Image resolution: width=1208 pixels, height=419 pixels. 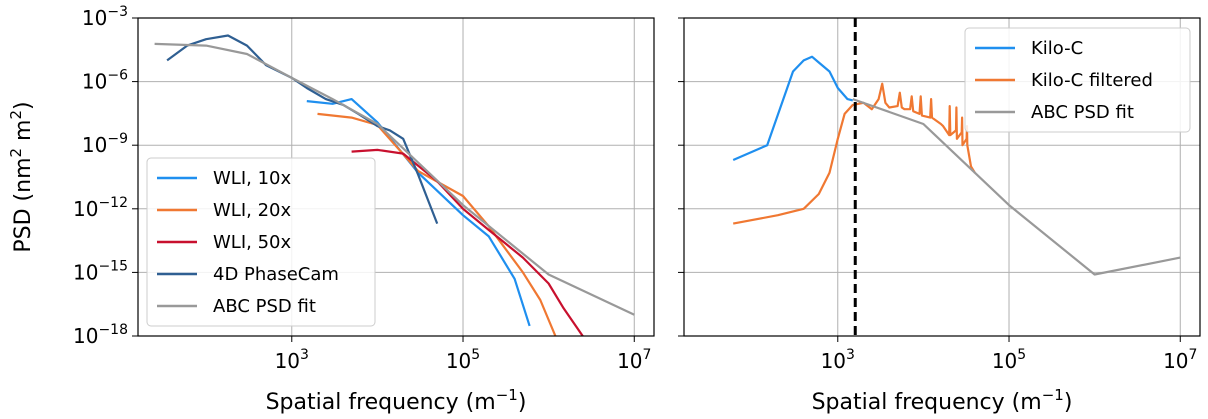 I want to click on legend-label: WLI, 50x, so click(x=252, y=242).